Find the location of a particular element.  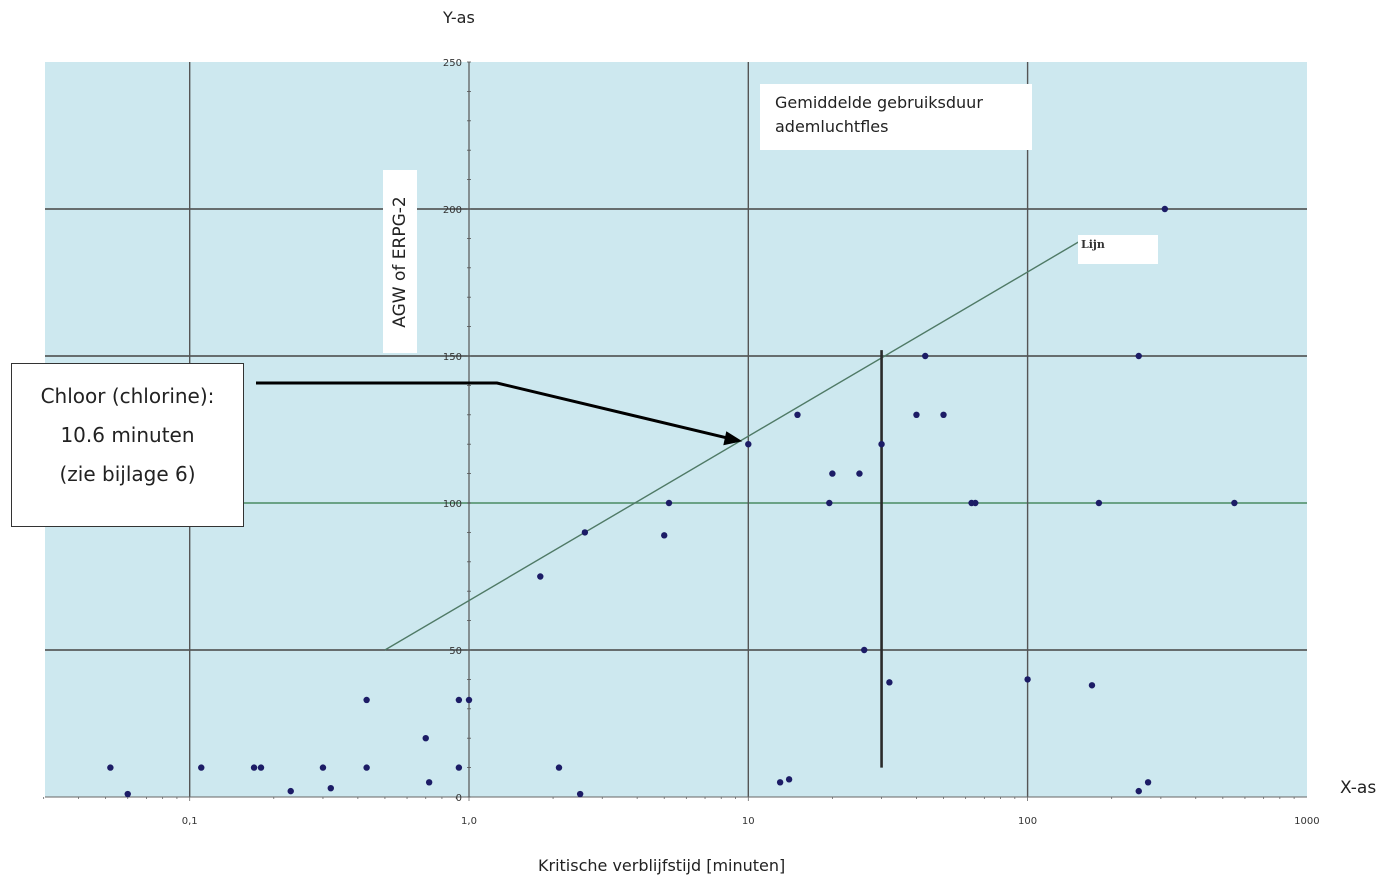

annotation-line-2: 10.6 minuten is located at coordinates (127, 435).